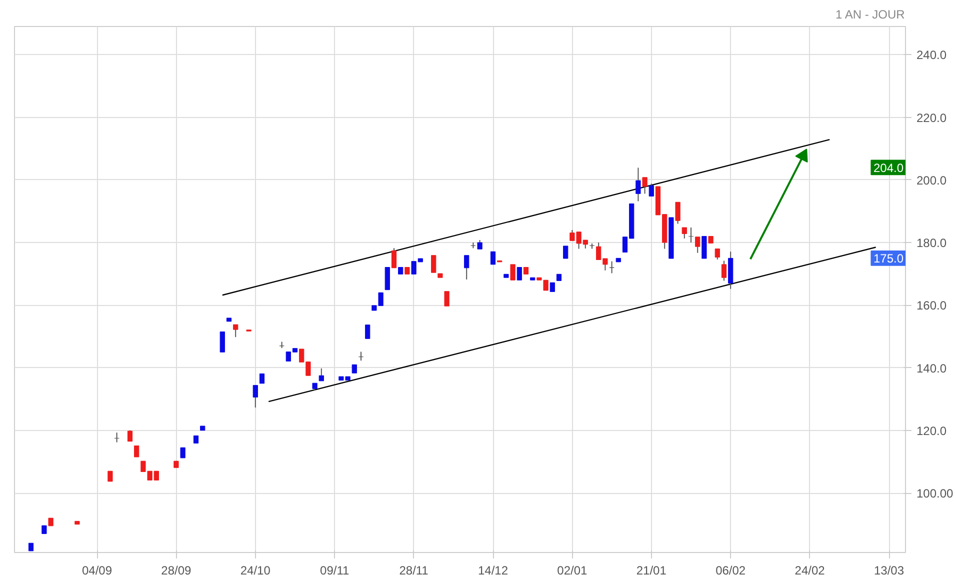  Describe the element at coordinates (731, 571) in the screenshot. I see `x-tick-label: 06/02` at that location.